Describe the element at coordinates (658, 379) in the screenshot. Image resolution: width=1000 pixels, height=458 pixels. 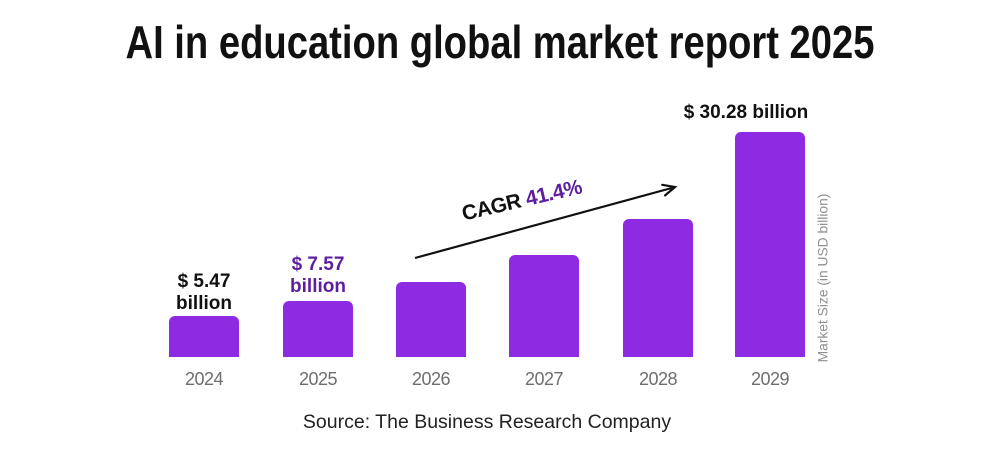
I see `x-tick-2028: 2028` at that location.